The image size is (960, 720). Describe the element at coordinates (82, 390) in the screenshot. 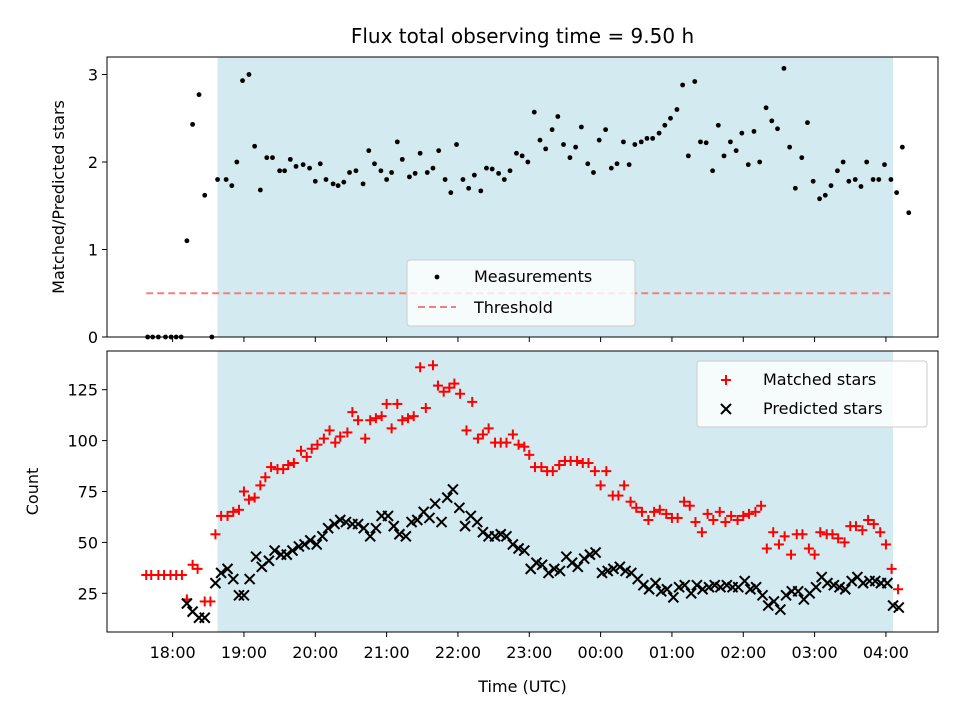

I see `y-tick-label: 125` at that location.